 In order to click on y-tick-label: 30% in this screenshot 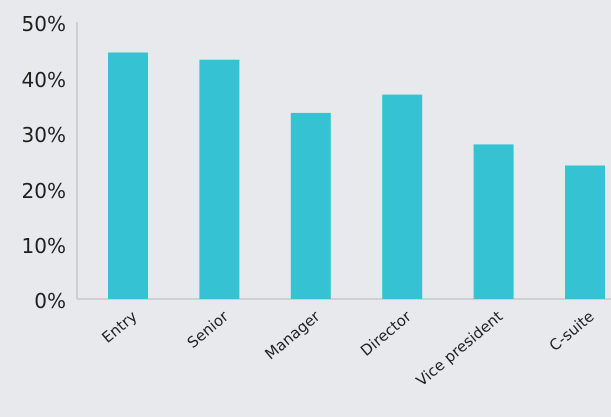, I will do `click(44, 135)`.